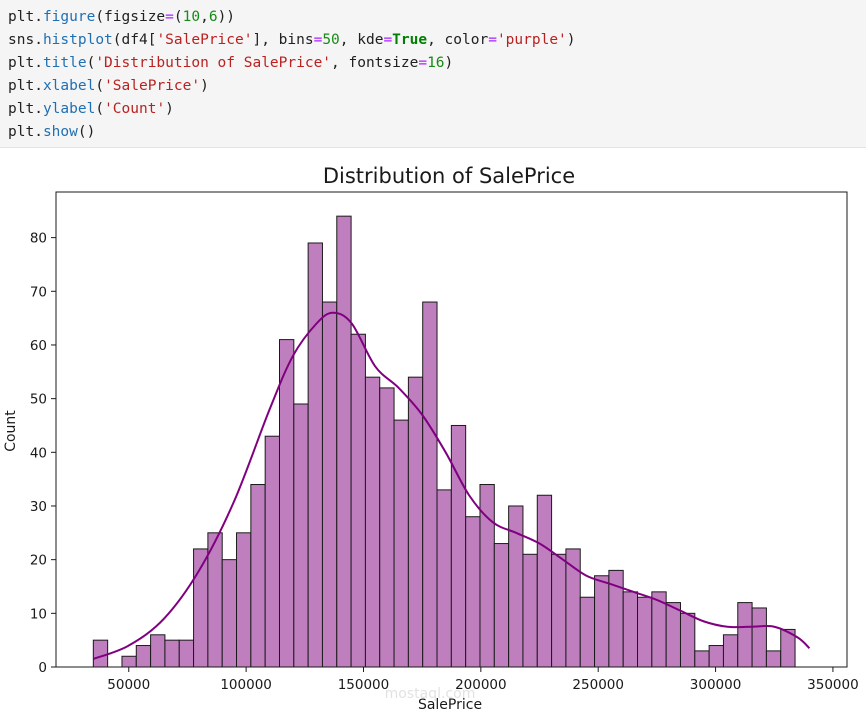 Image resolution: width=866 pixels, height=717 pixels. I want to click on watermark: mostaql.com, so click(430, 694).